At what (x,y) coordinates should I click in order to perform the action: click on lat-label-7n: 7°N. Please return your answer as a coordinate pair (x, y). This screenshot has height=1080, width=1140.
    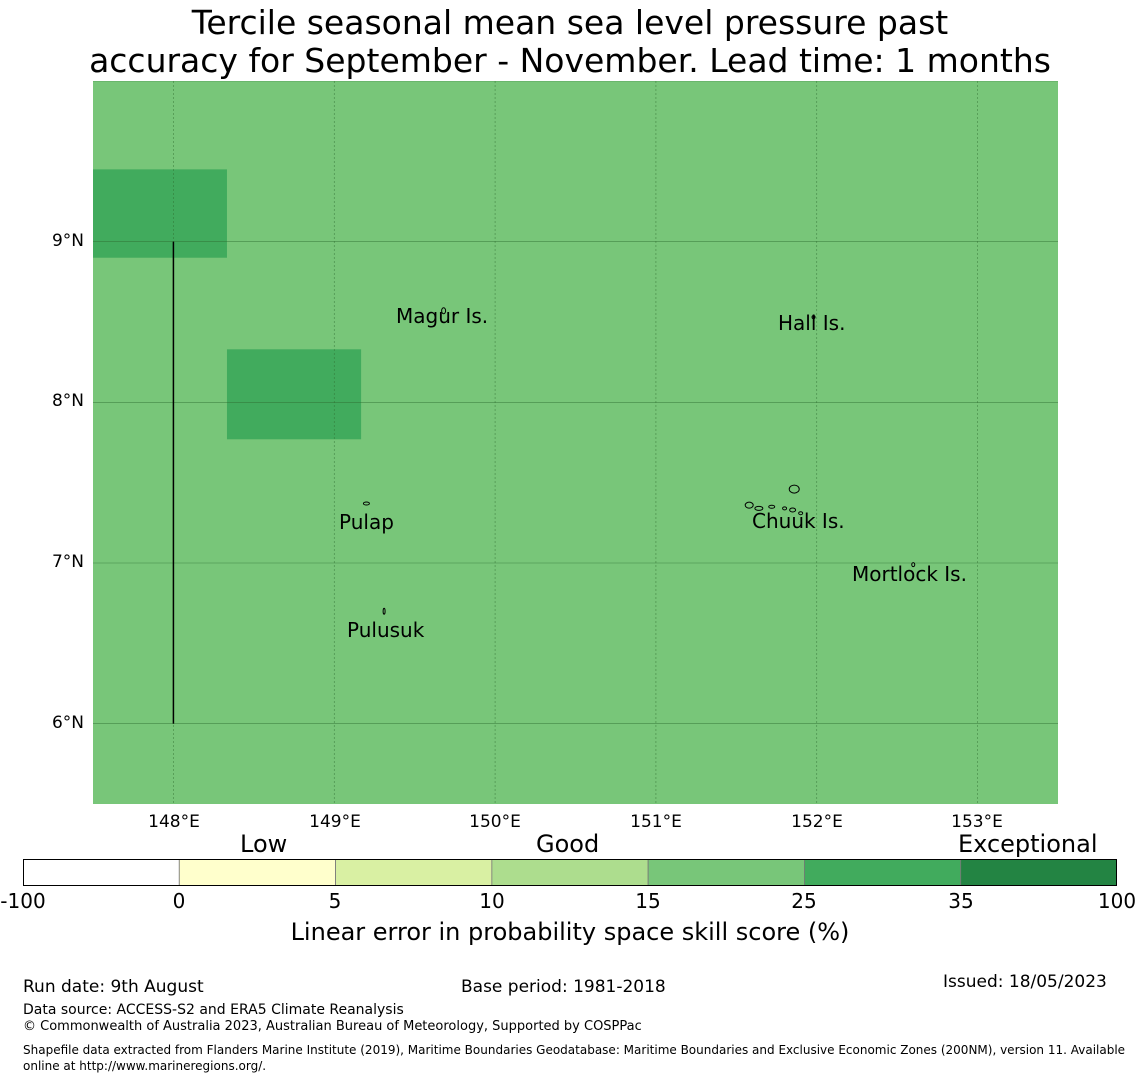
    Looking at the image, I should click on (67, 562).